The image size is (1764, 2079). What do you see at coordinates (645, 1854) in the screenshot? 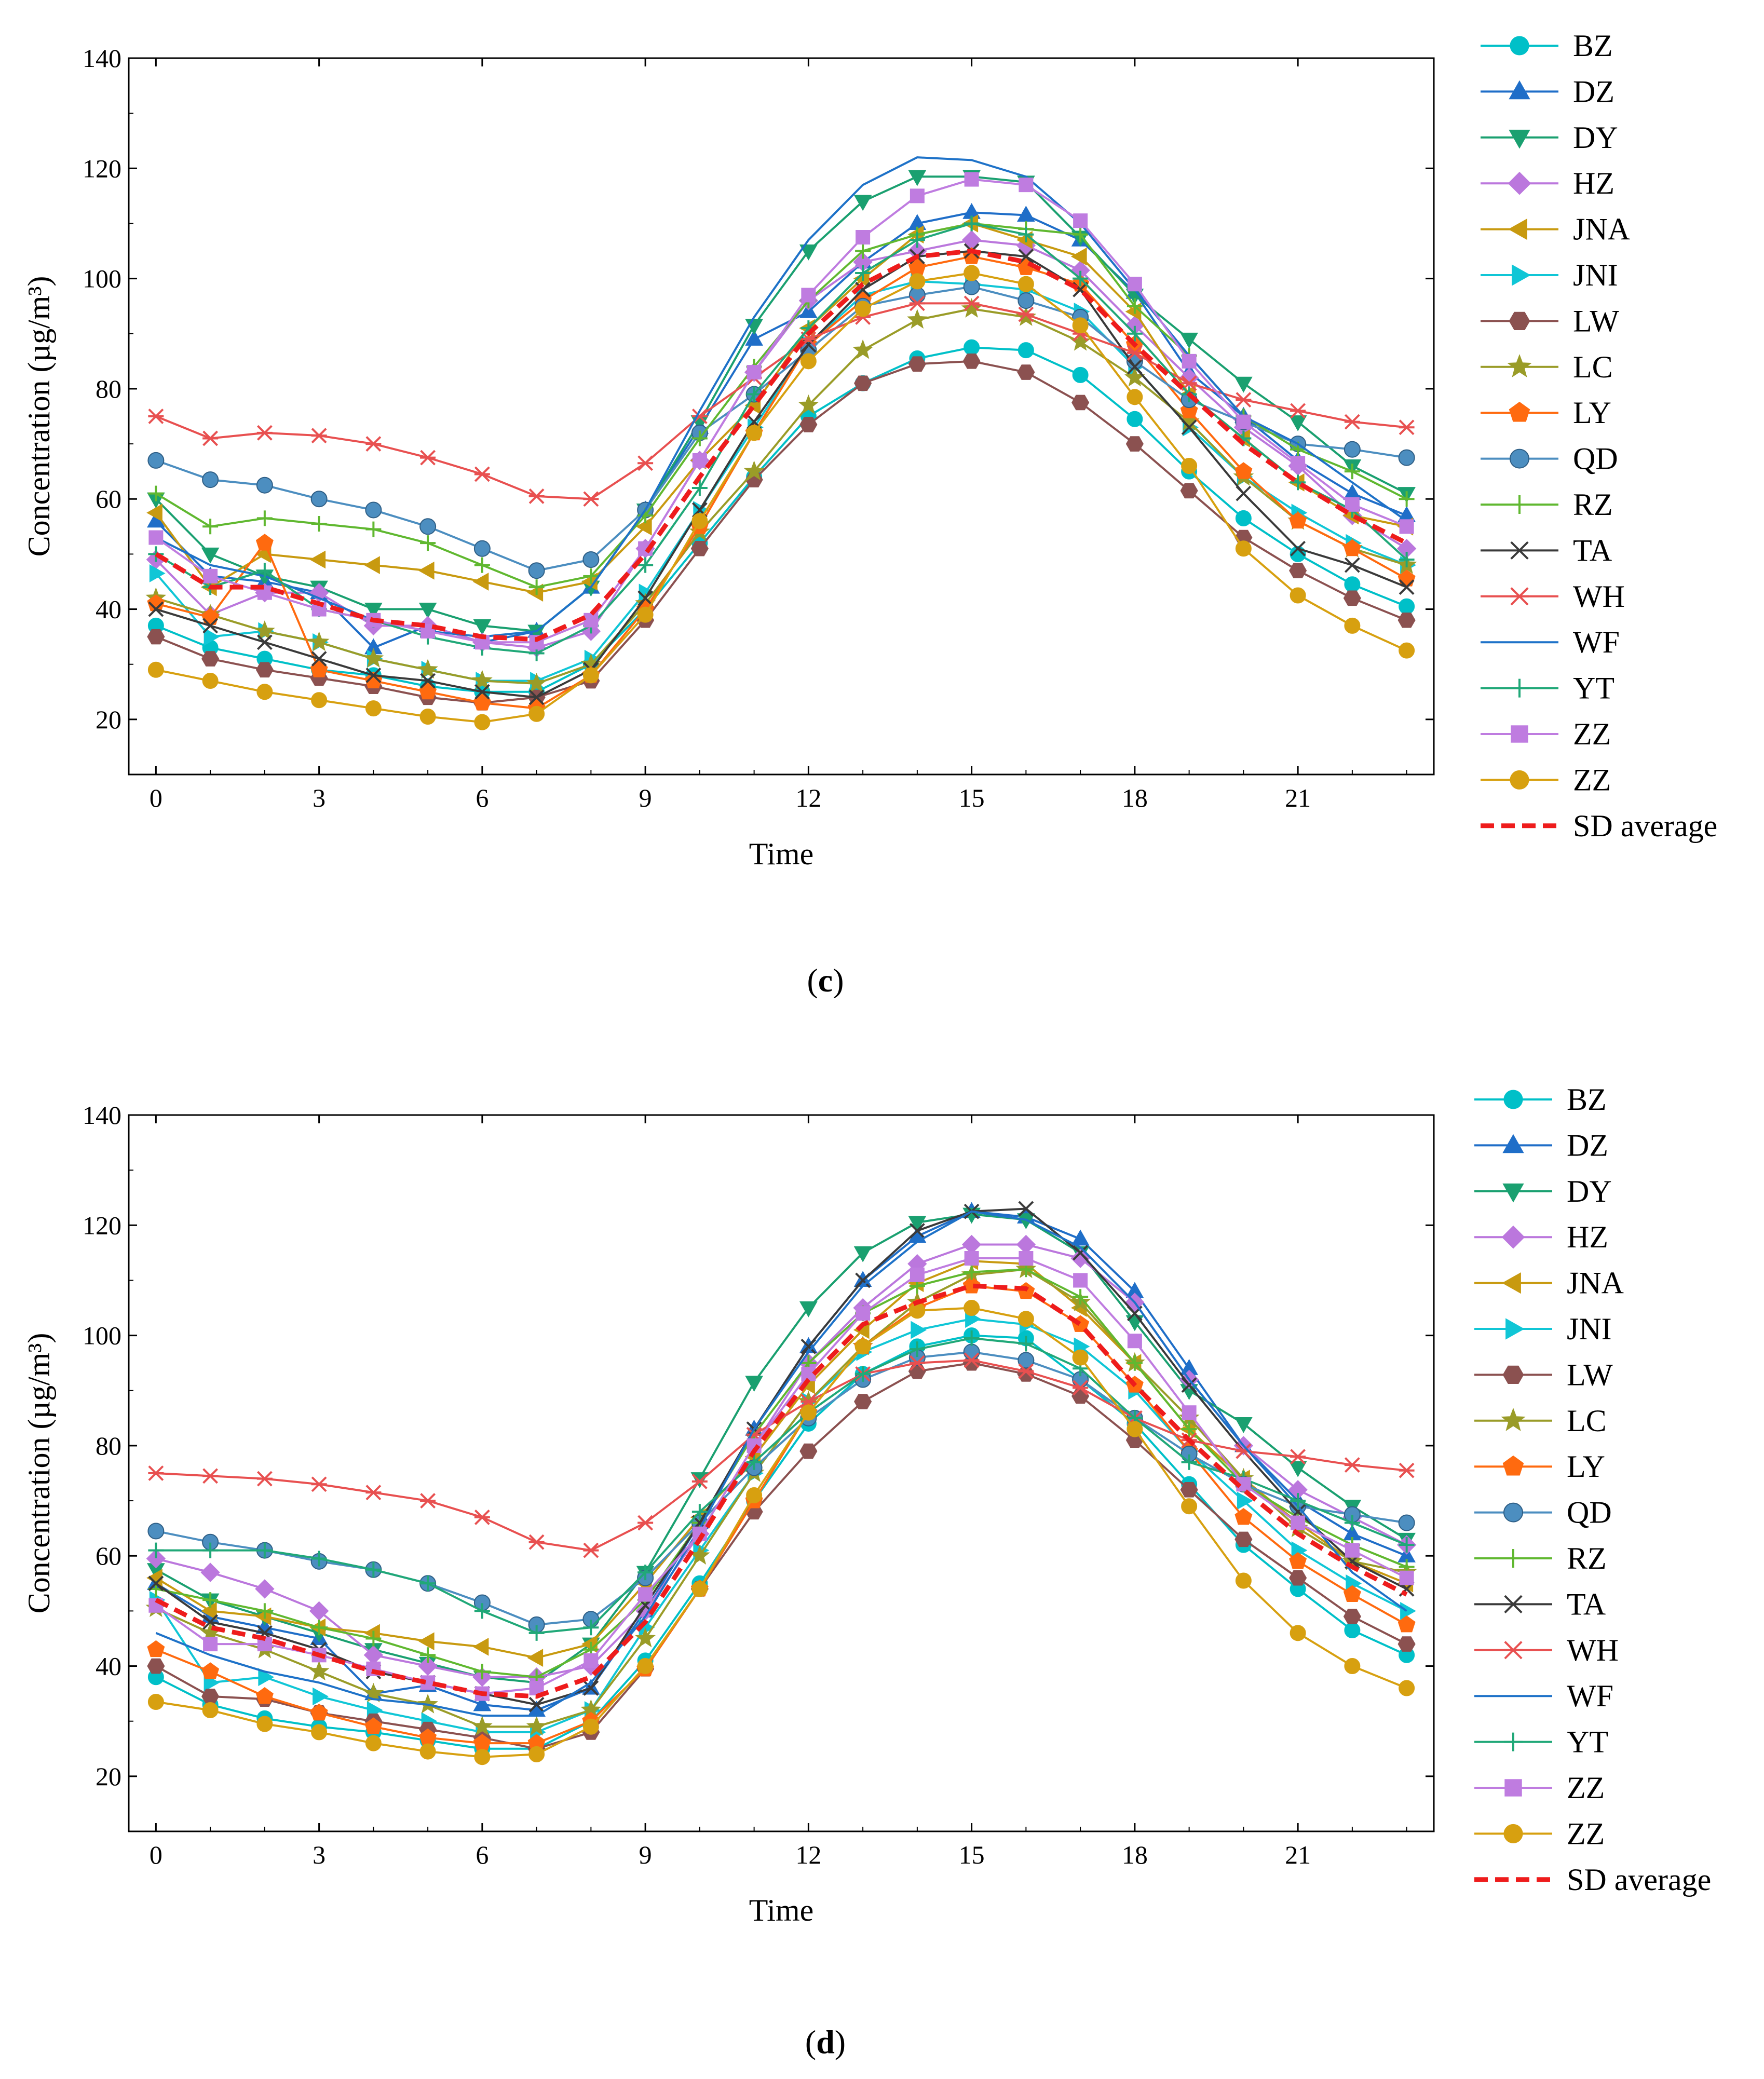
I see `x-tick-label: 9` at bounding box center [645, 1854].